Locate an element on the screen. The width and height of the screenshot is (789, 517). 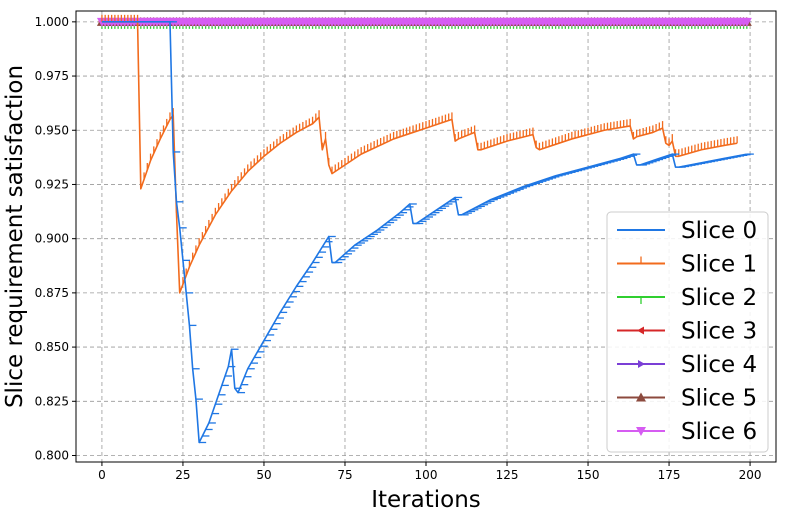
legend-item: Slice 3 is located at coordinates (687, 332).